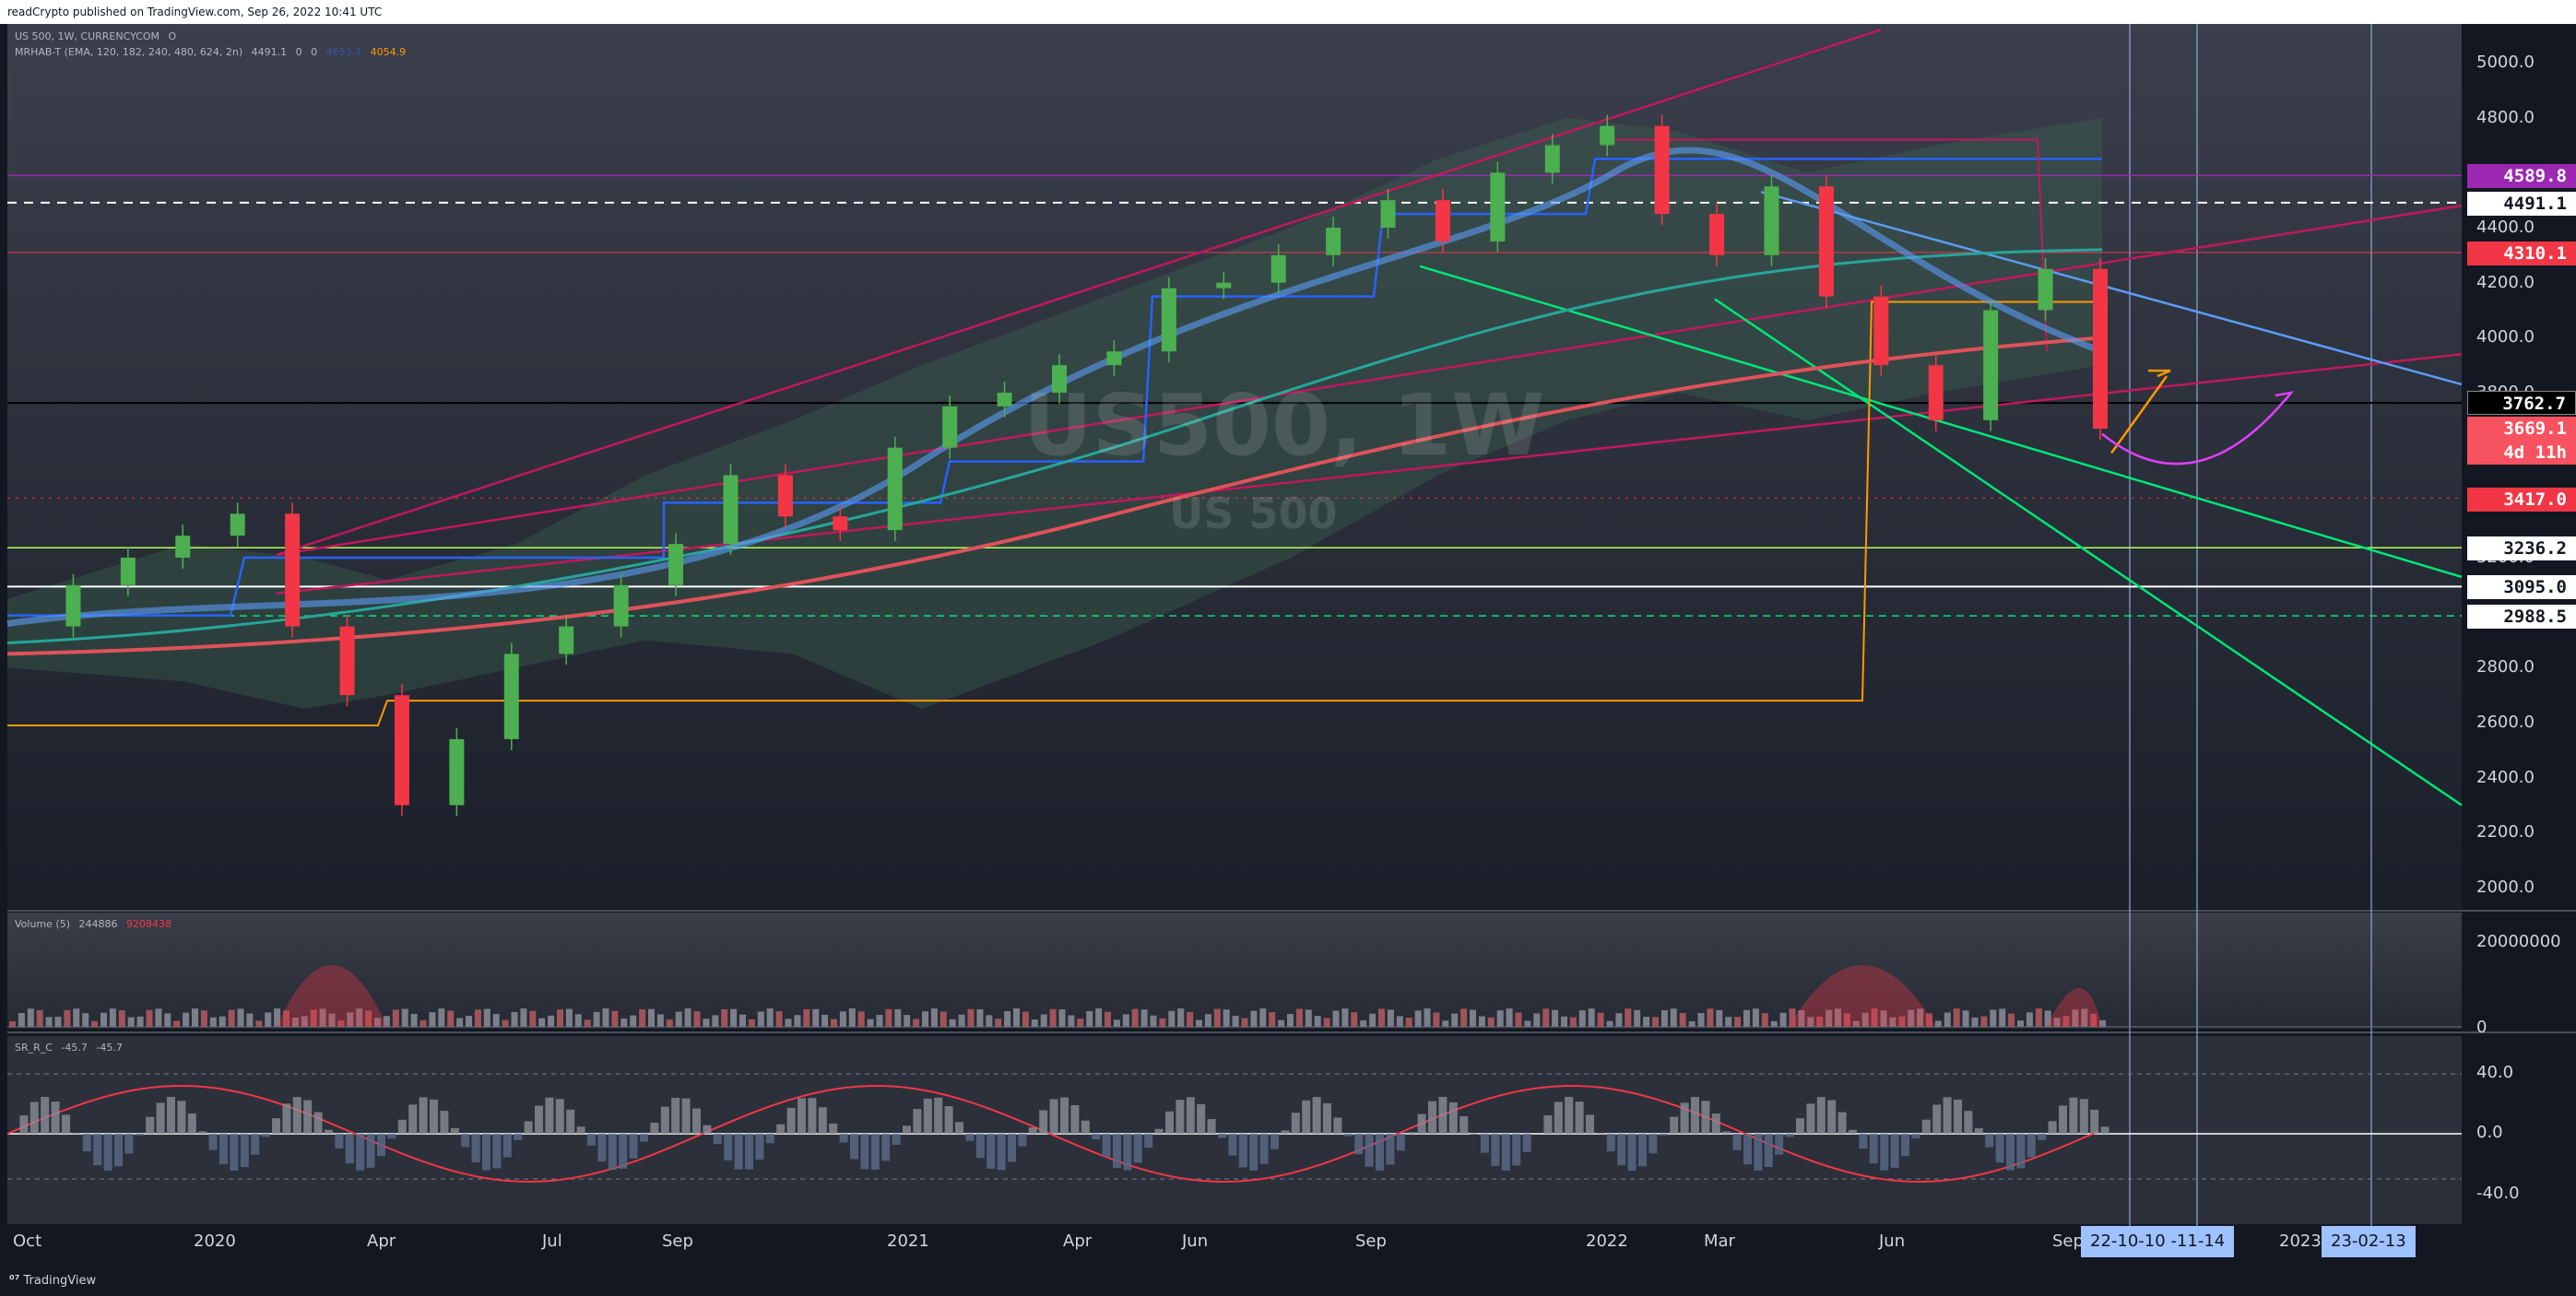  What do you see at coordinates (42, 924) in the screenshot?
I see `volume-label: Volume (5)` at bounding box center [42, 924].